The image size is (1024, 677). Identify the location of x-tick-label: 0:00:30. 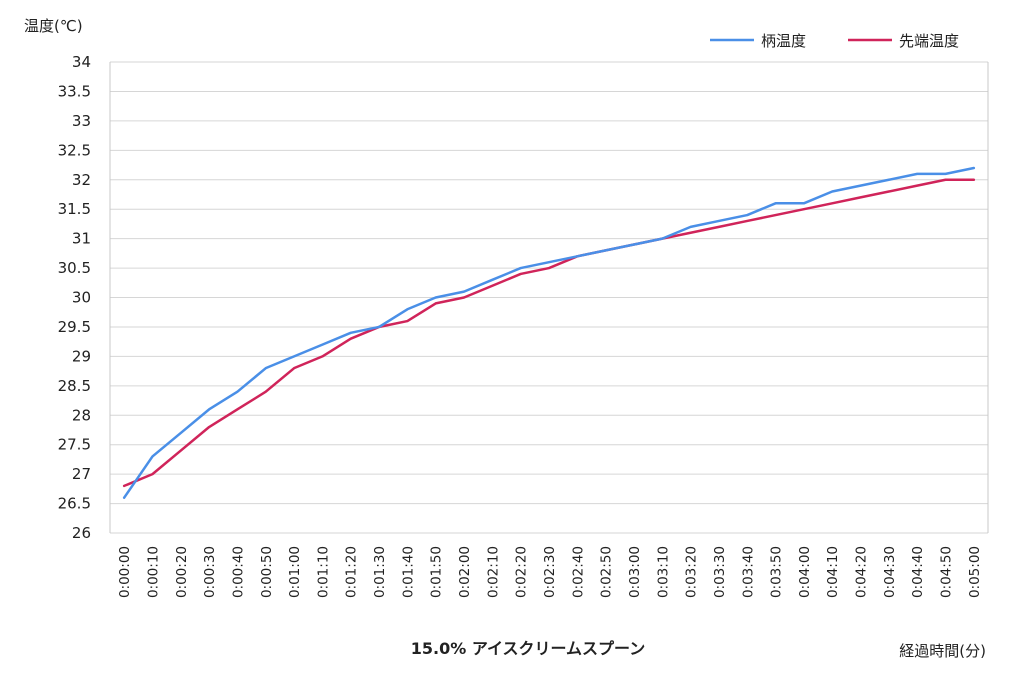
(210, 572).